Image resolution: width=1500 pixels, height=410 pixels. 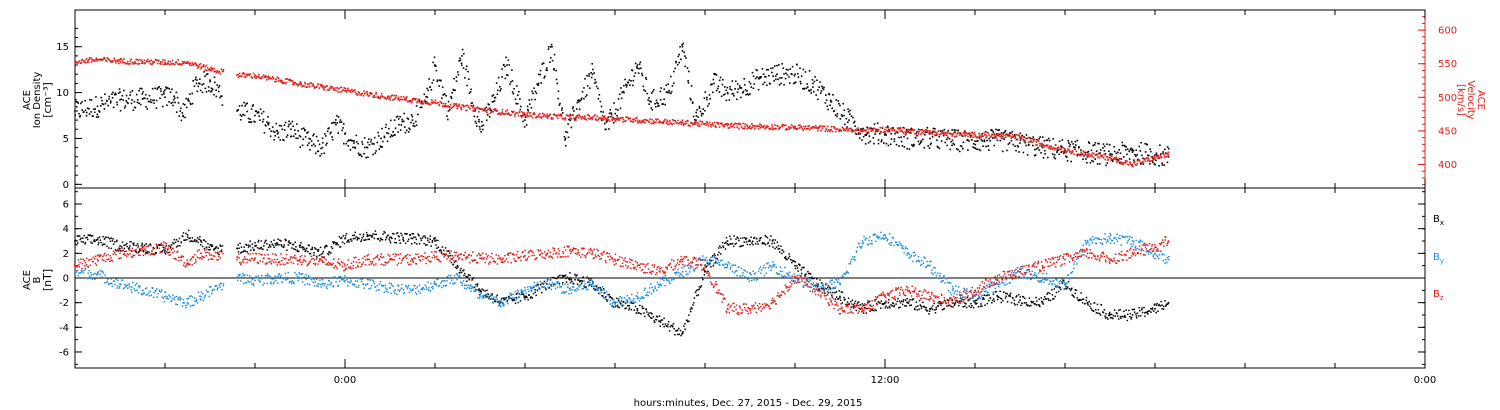 What do you see at coordinates (997, 284) in the screenshot?
I see `by-series-point` at bounding box center [997, 284].